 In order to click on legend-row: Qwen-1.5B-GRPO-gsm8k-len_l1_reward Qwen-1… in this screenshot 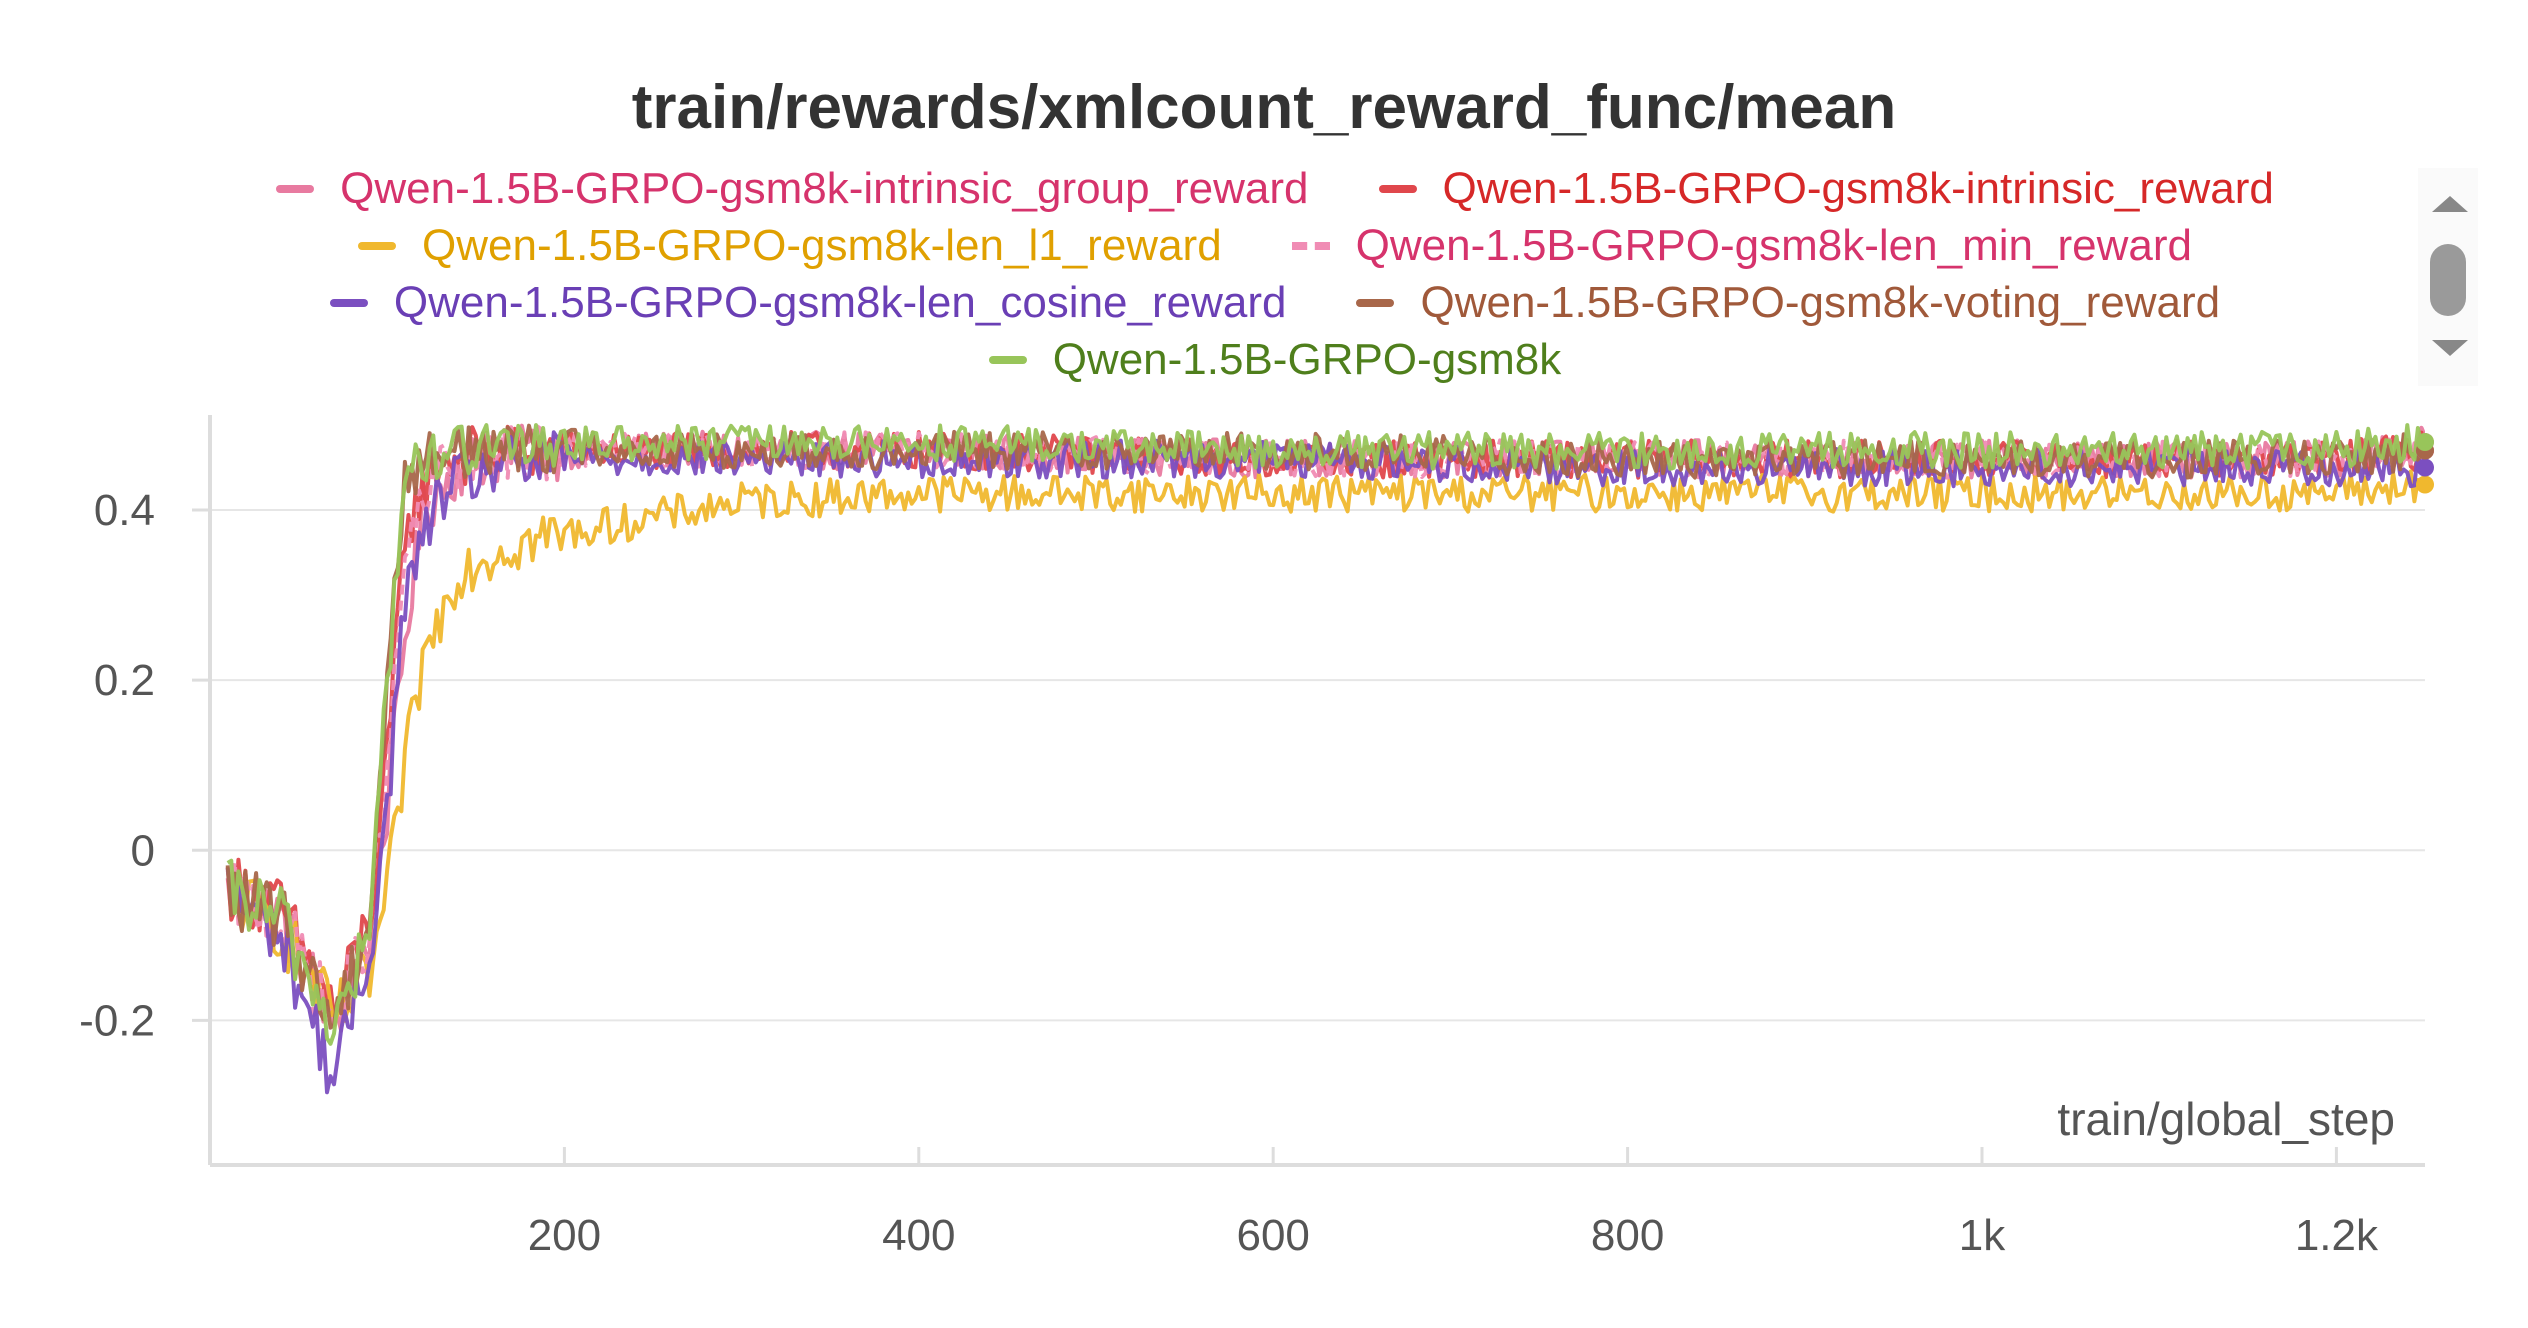, I will do `click(1275, 245)`.